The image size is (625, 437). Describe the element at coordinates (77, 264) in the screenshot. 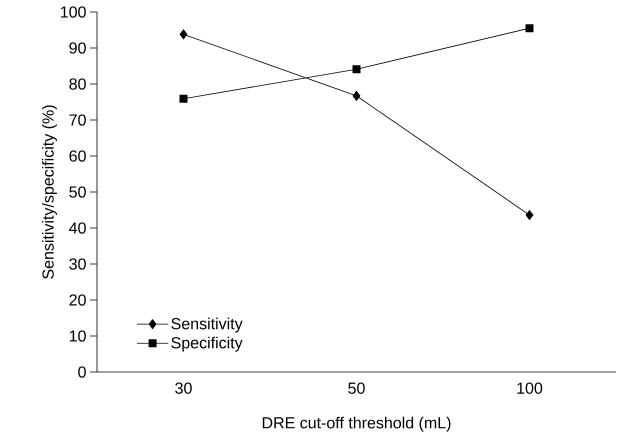

I see `y-tick-label: 30` at that location.